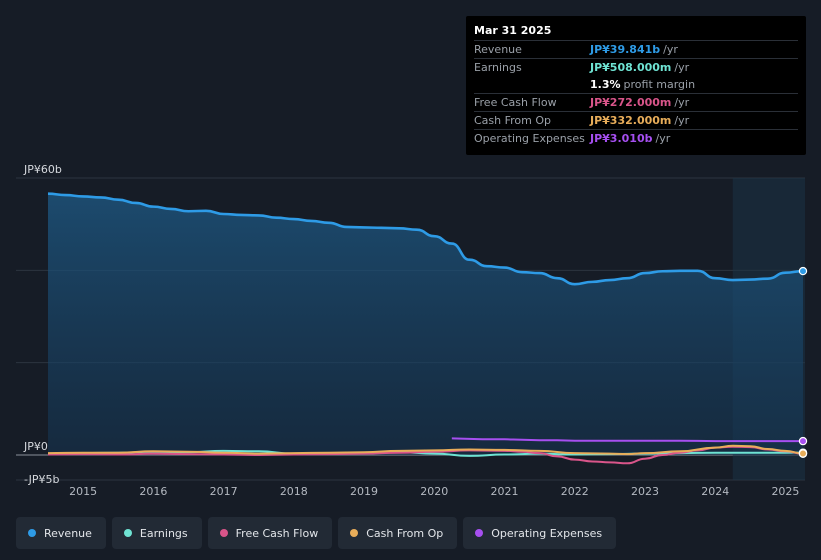  I want to click on x-tick-label: 2017, so click(224, 491).